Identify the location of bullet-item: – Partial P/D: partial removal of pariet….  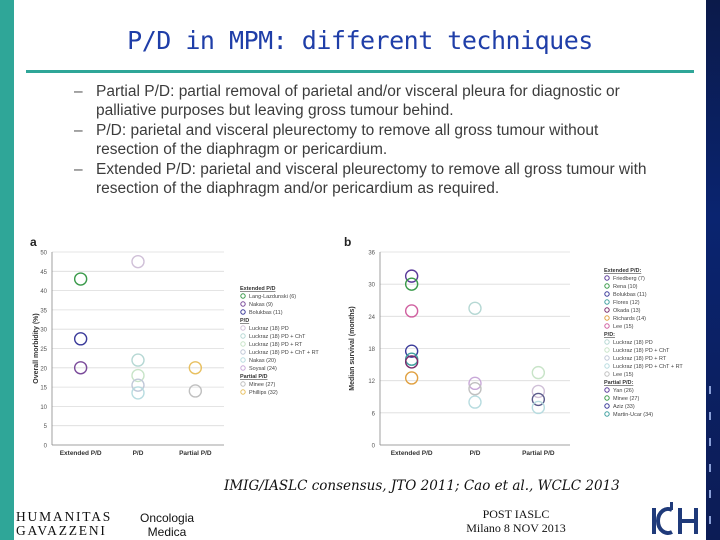
(364, 101).